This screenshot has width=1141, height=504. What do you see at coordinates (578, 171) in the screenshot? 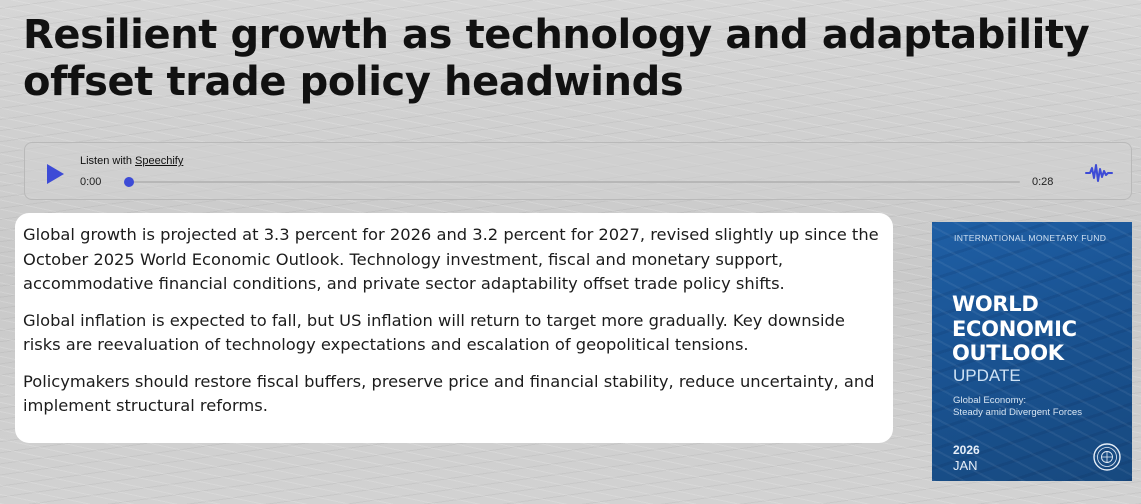
I see `audio-player: Listen with Speechify 0:00 0:28` at bounding box center [578, 171].